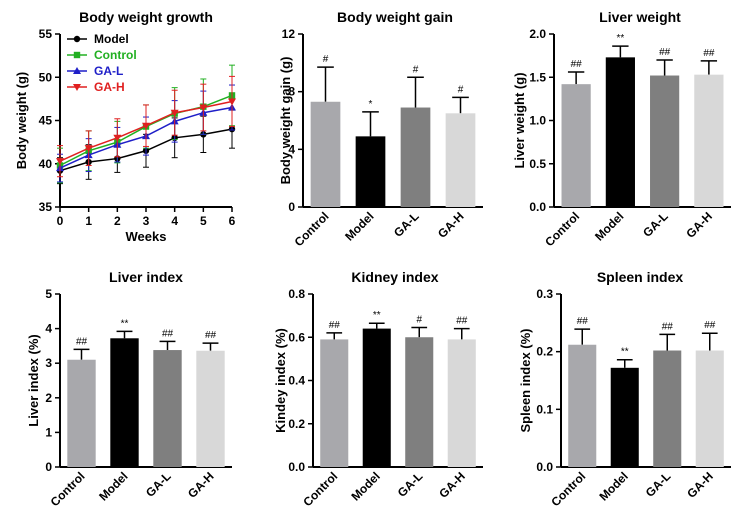  What do you see at coordinates (232, 221) in the screenshot?
I see `bw-growth-x-tick-label: 6` at bounding box center [232, 221].